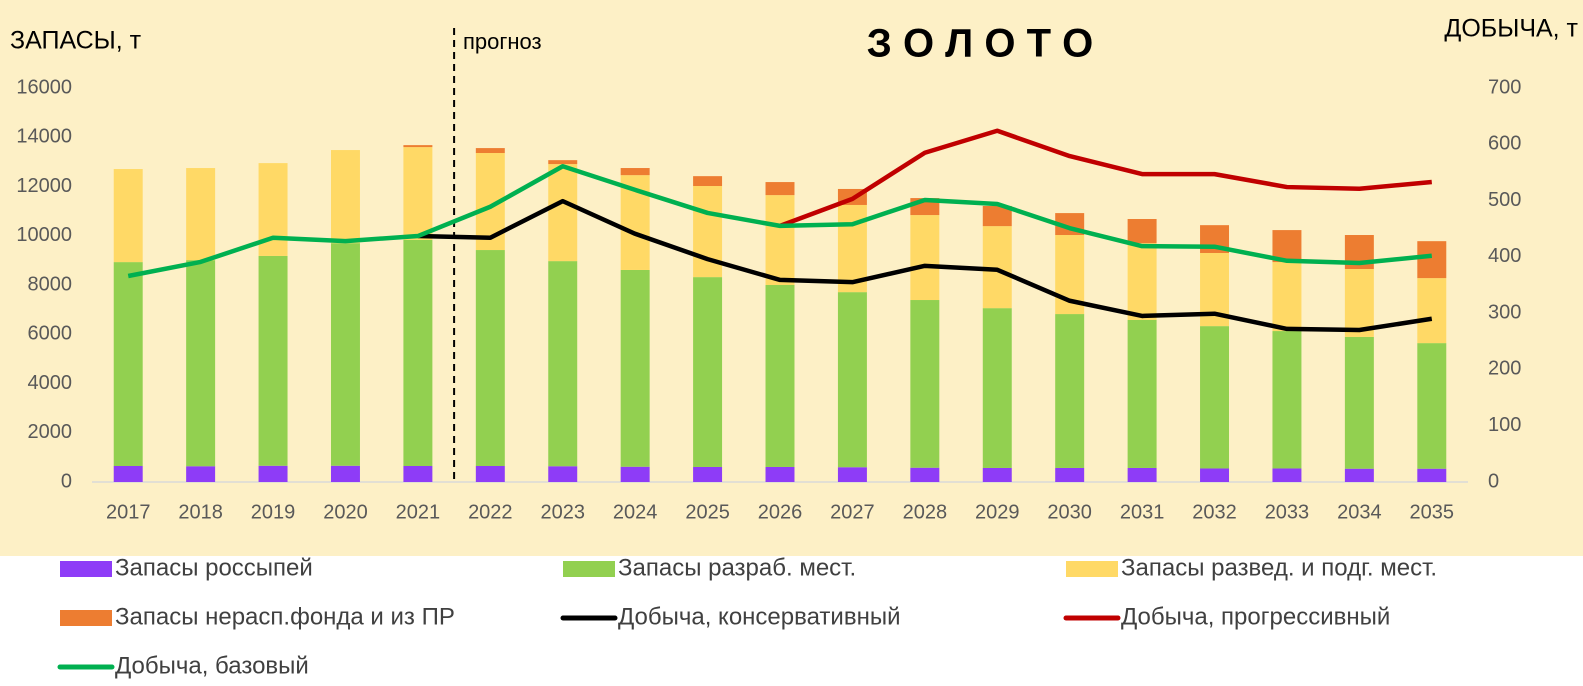  I want to click on y-tick-label: 4000, so click(50, 383).